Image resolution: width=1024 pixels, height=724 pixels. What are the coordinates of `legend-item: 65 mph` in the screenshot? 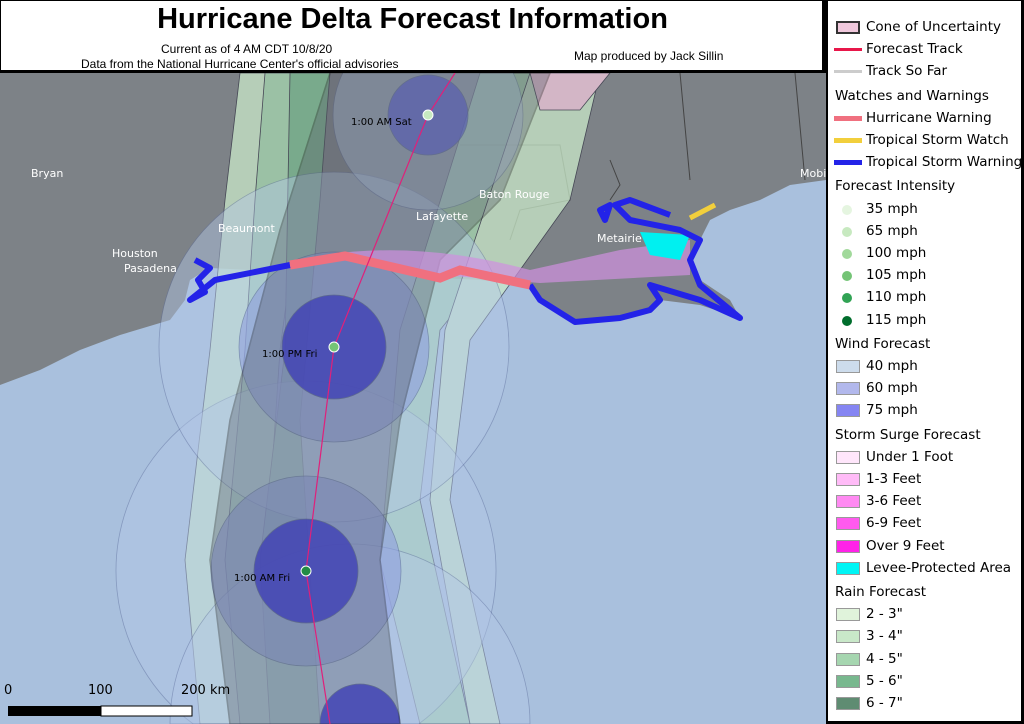 It's located at (925, 231).